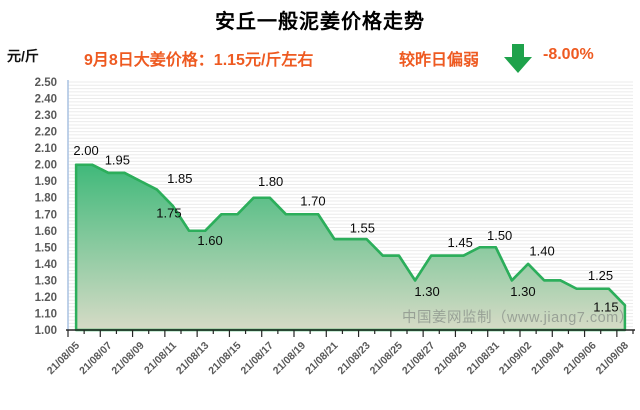 The width and height of the screenshot is (640, 410). I want to click on svg-text: 1.95, so click(117, 159).